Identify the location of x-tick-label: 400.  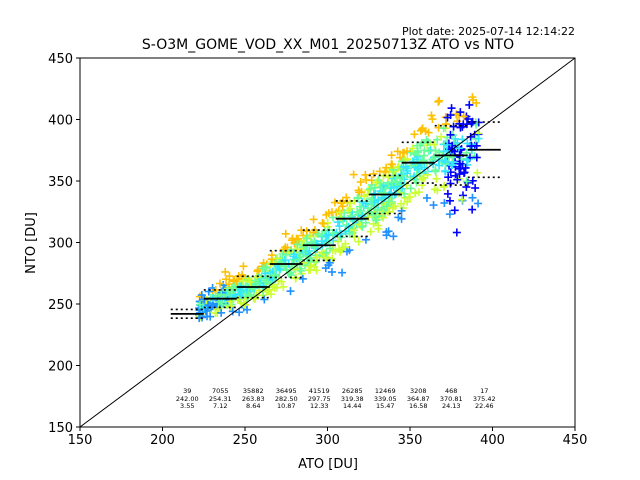
(492, 440).